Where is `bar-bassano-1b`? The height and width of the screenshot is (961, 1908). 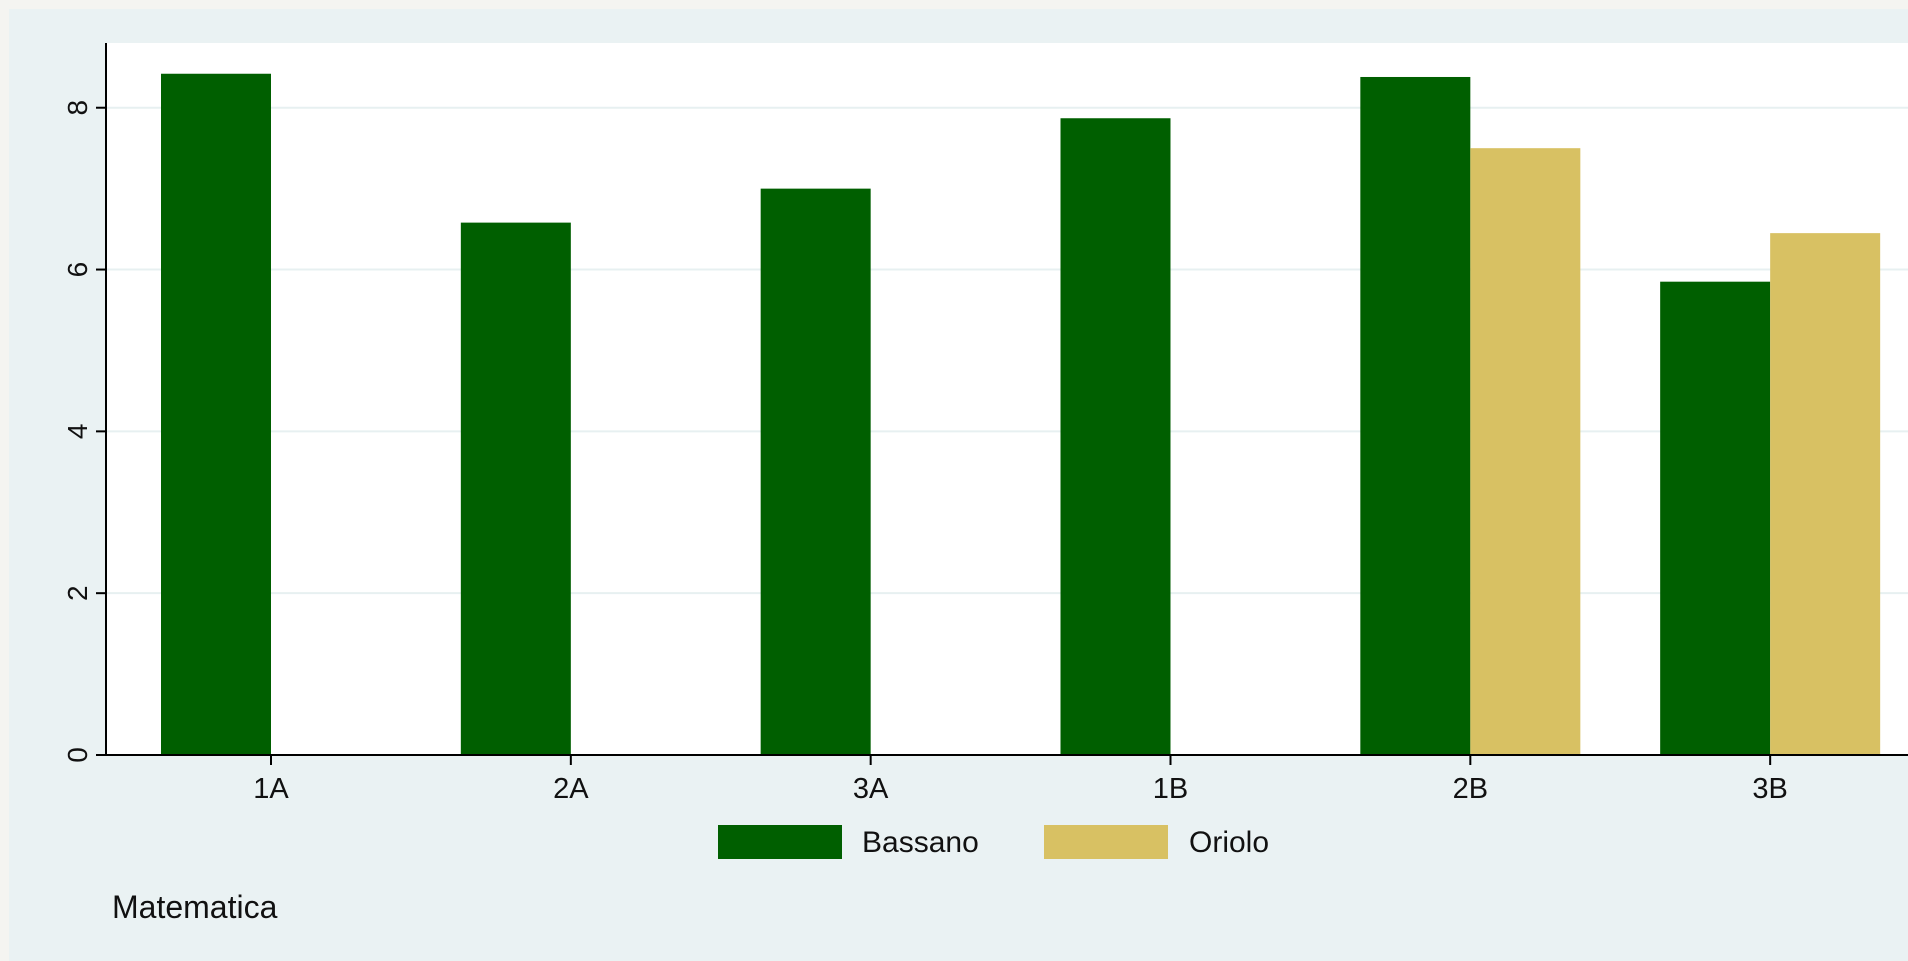 bar-bassano-1b is located at coordinates (1115, 436).